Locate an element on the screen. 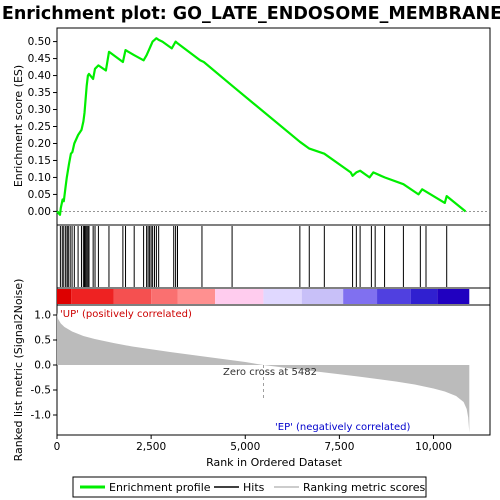 Image resolution: width=500 pixels, height=500 pixels. es-y-tick-label: 0.20 is located at coordinates (39, 144).